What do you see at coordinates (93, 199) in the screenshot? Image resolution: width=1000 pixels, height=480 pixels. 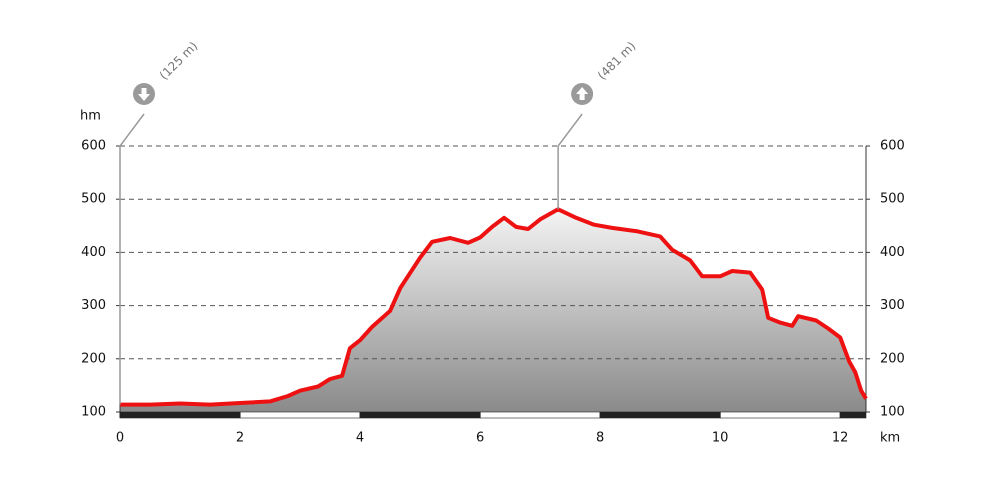 I see `y-tick-label: 500` at bounding box center [93, 199].